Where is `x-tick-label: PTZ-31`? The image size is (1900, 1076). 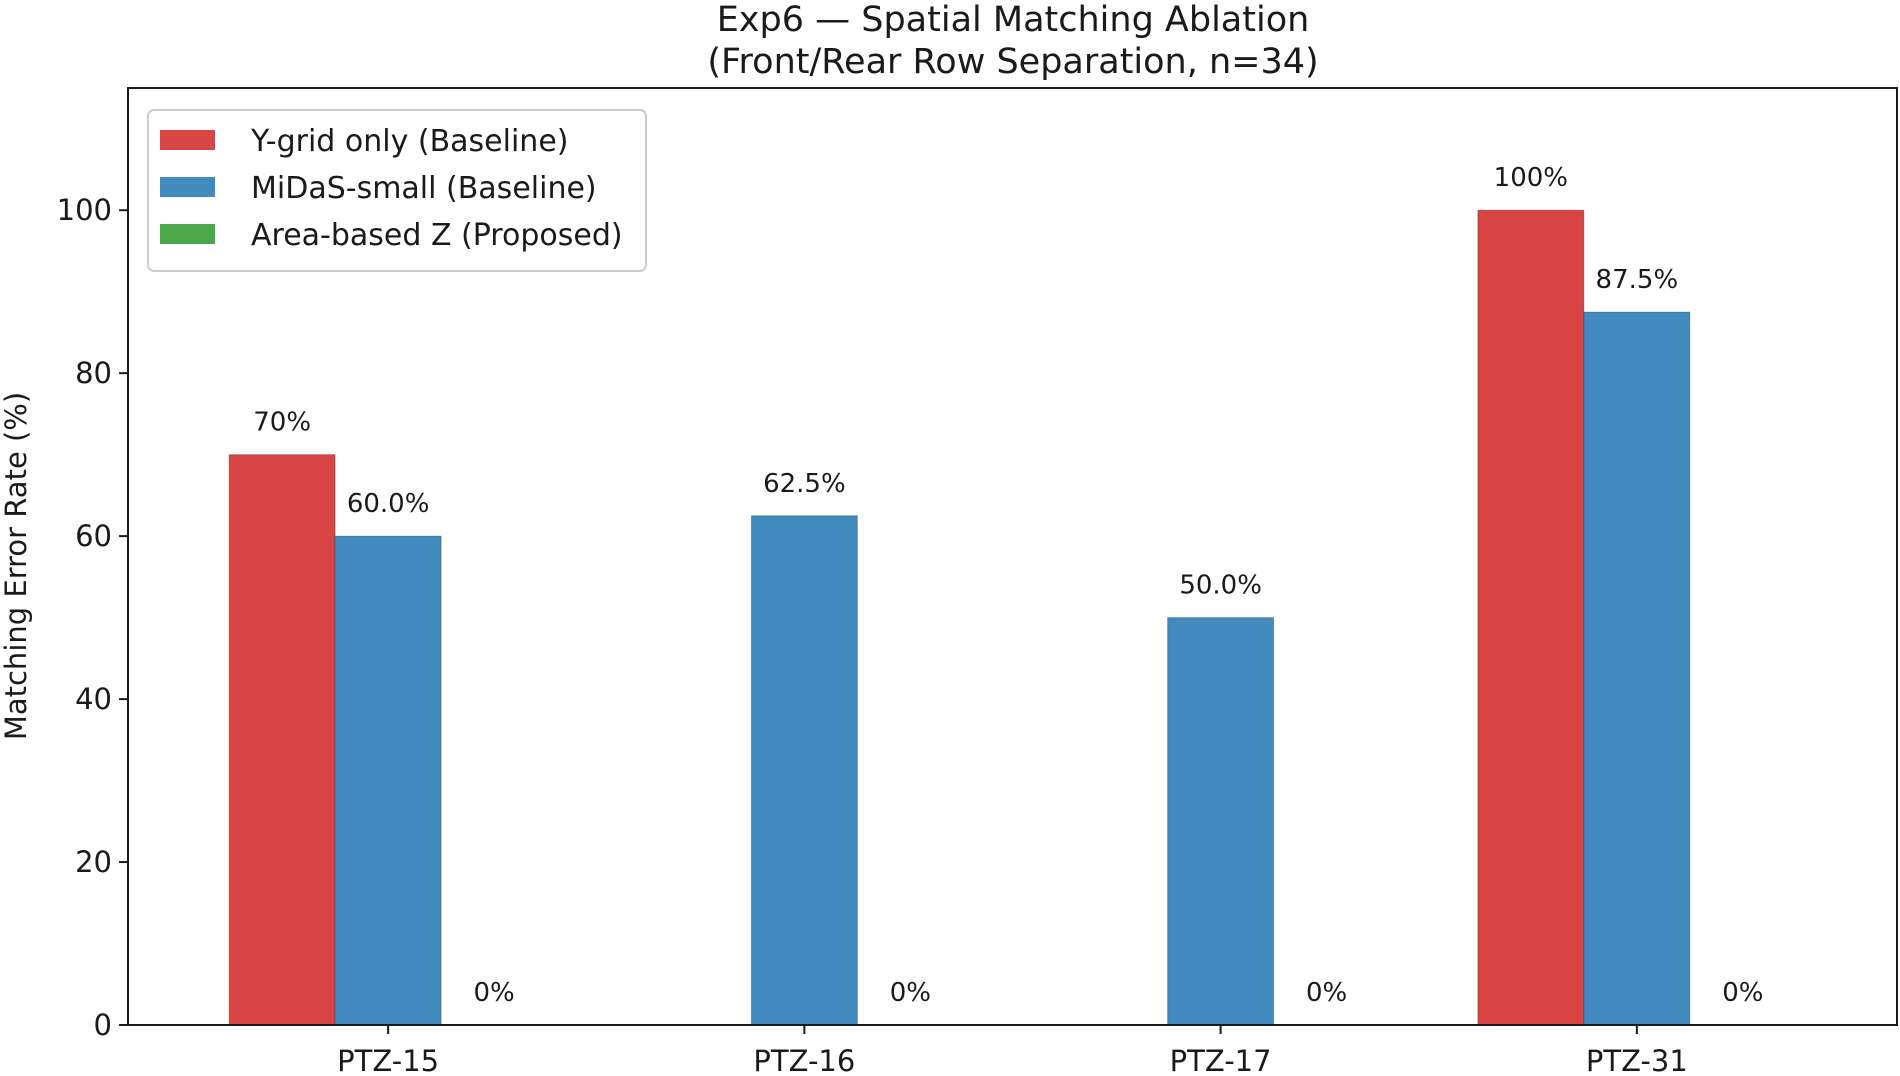
x-tick-label: PTZ-31 is located at coordinates (1637, 1060).